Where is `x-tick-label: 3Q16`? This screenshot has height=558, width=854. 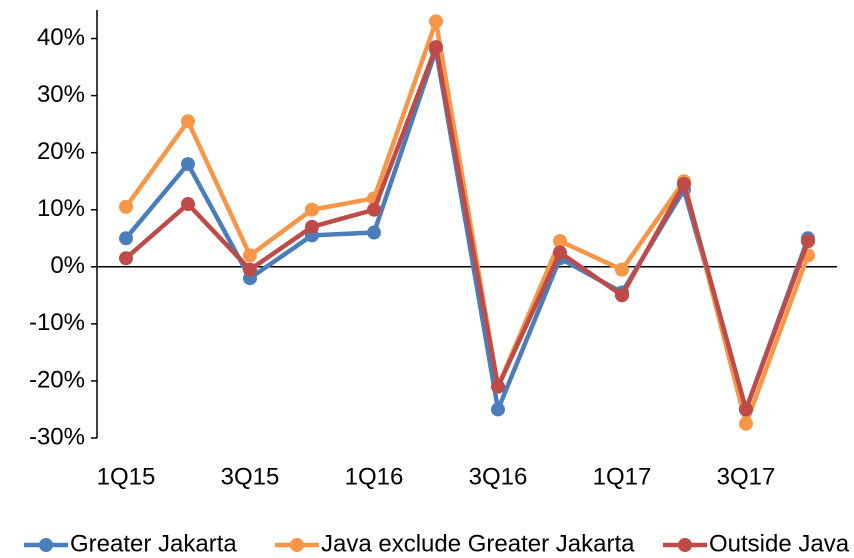
x-tick-label: 3Q16 is located at coordinates (498, 476).